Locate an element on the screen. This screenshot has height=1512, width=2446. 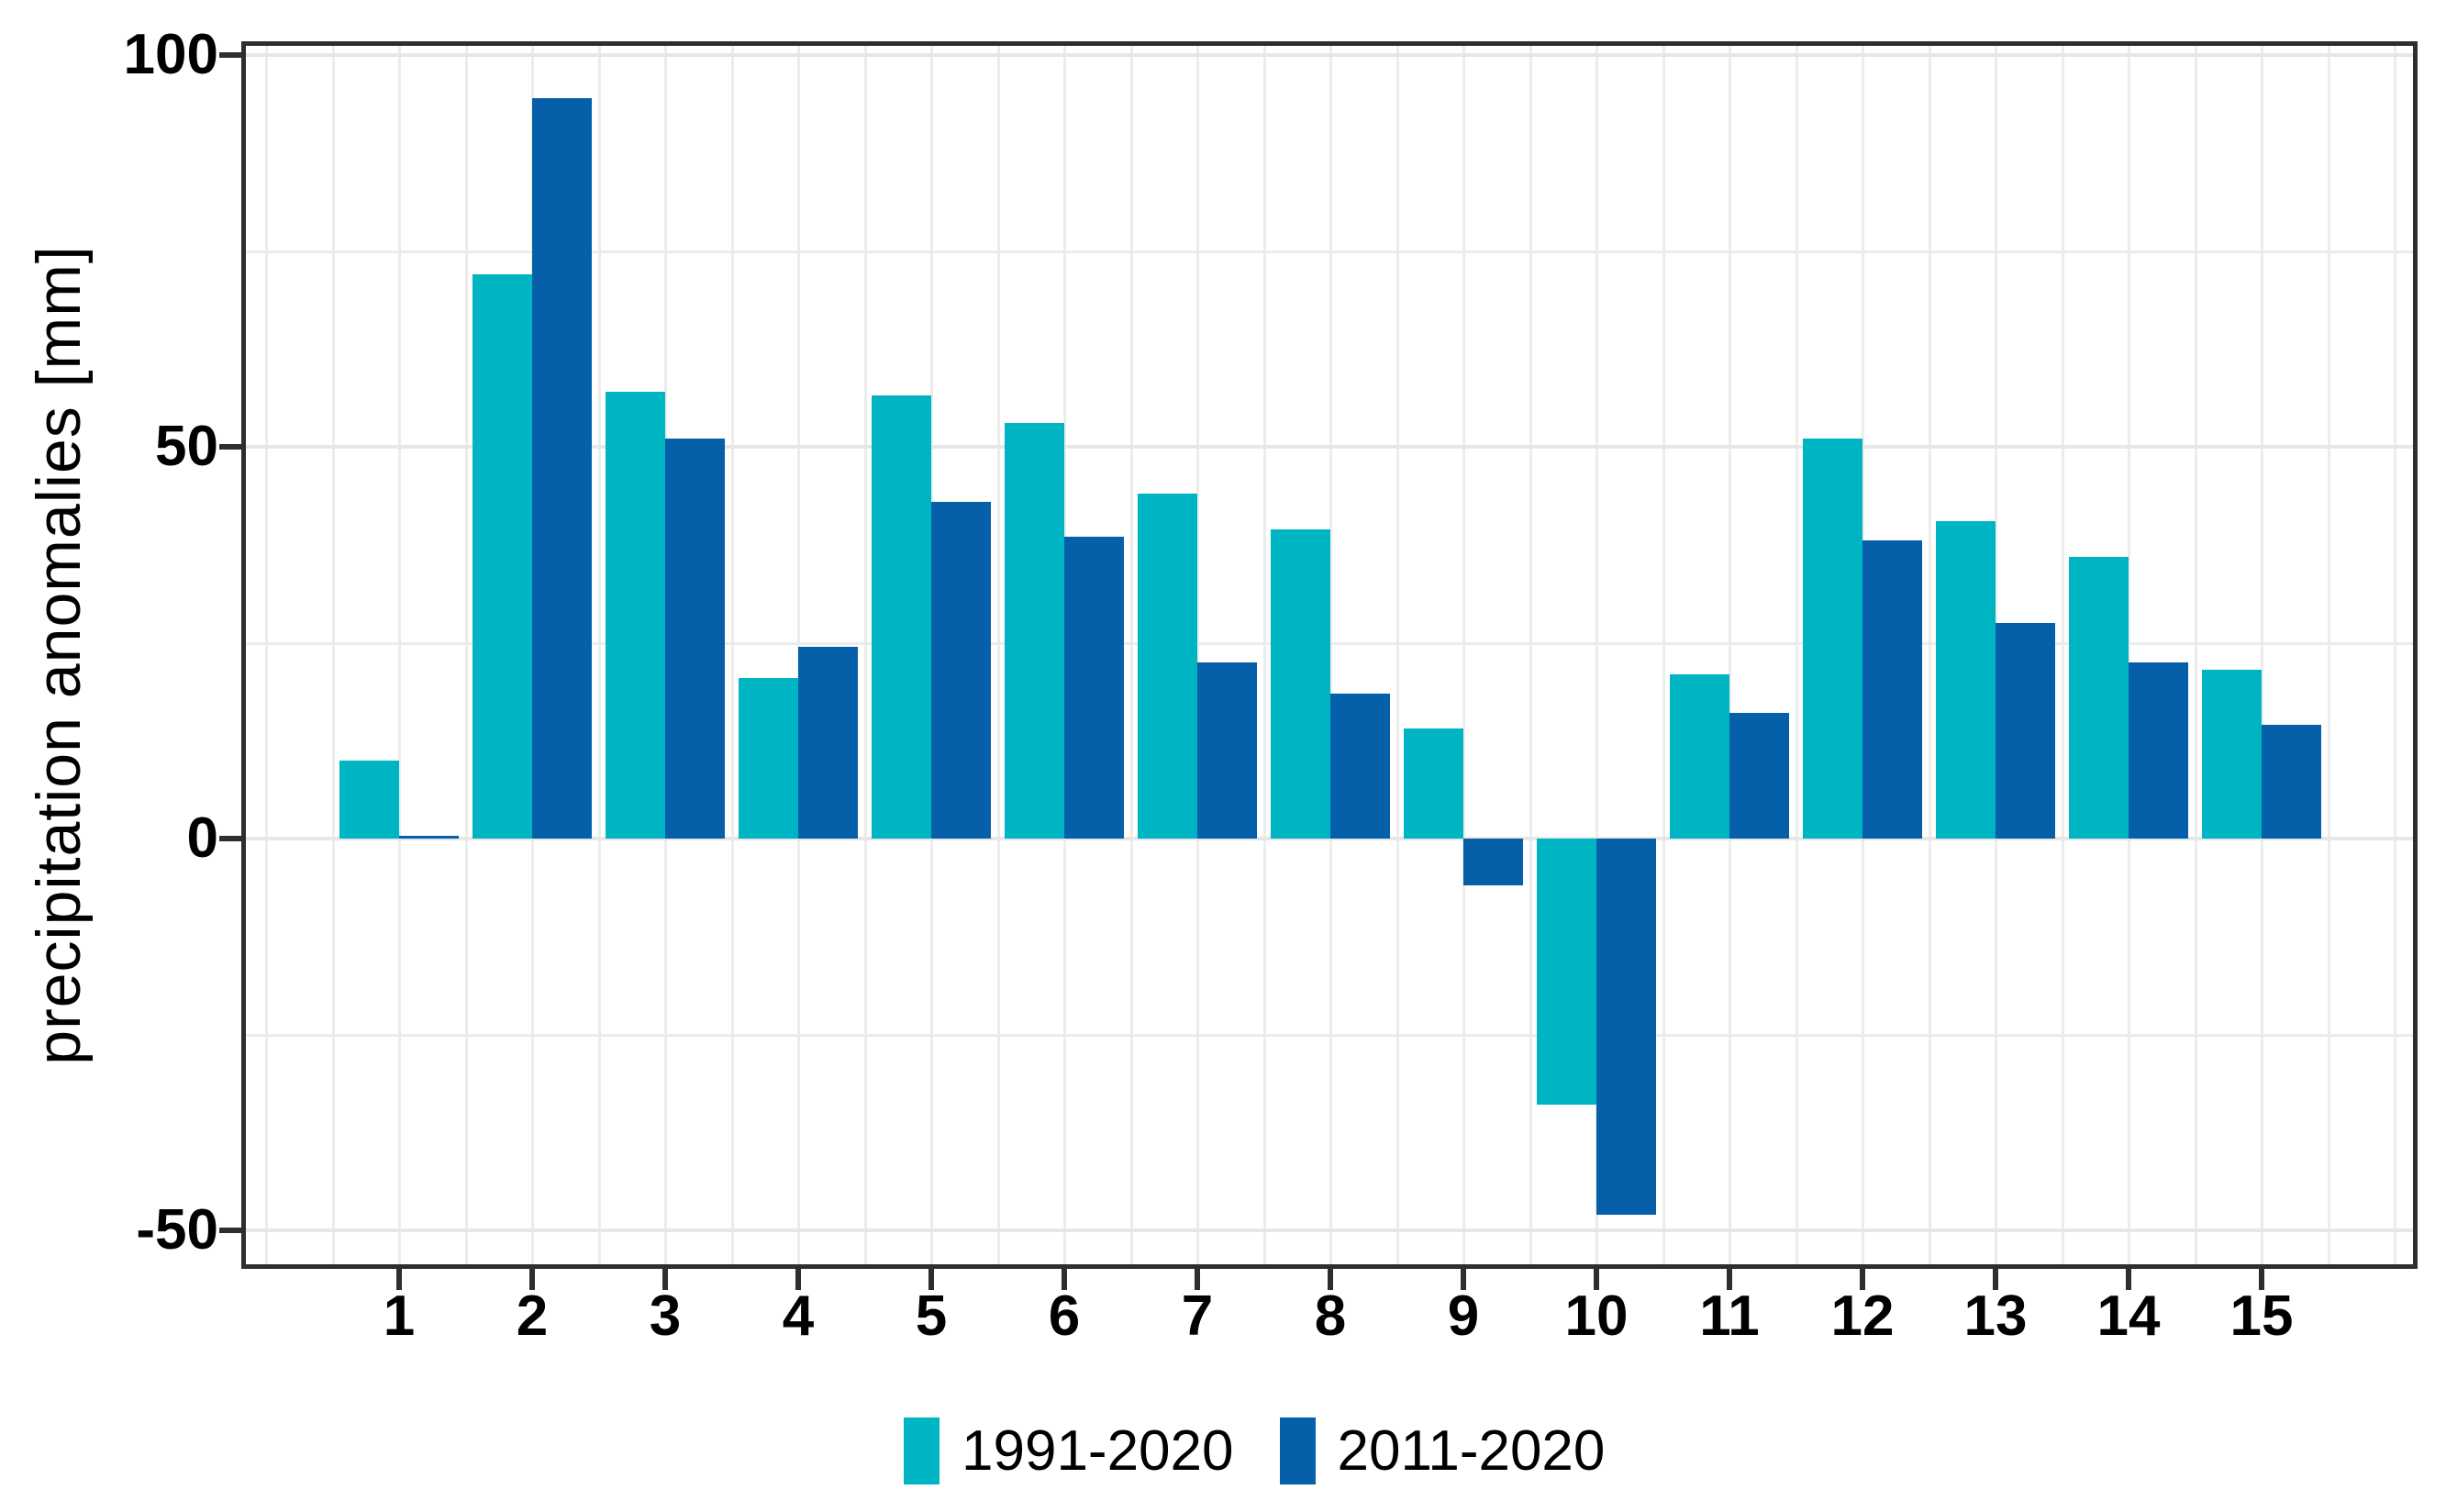
x-axis-tick-label: 14 is located at coordinates (2128, 1316).